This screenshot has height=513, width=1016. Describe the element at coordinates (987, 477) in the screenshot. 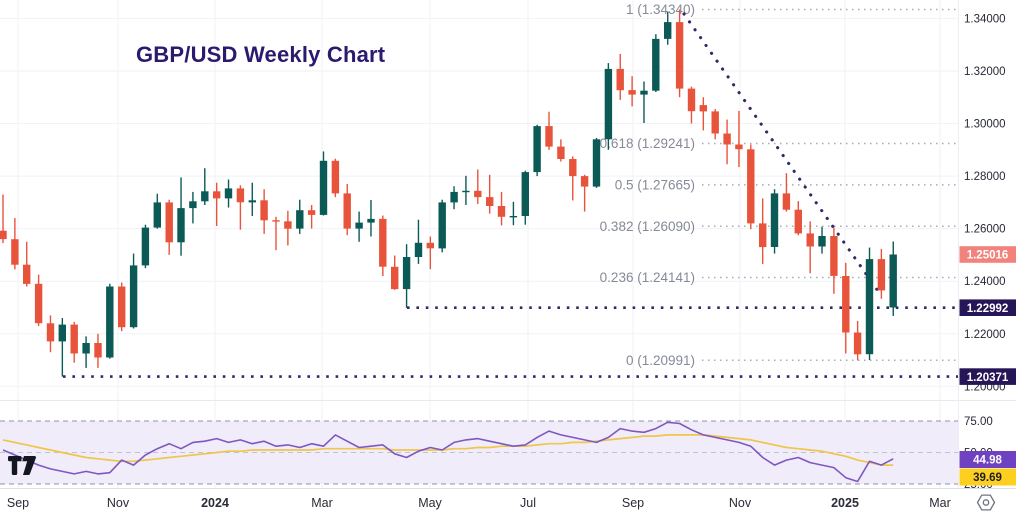

I see `rsi-ma-value-badge: 39.69` at that location.